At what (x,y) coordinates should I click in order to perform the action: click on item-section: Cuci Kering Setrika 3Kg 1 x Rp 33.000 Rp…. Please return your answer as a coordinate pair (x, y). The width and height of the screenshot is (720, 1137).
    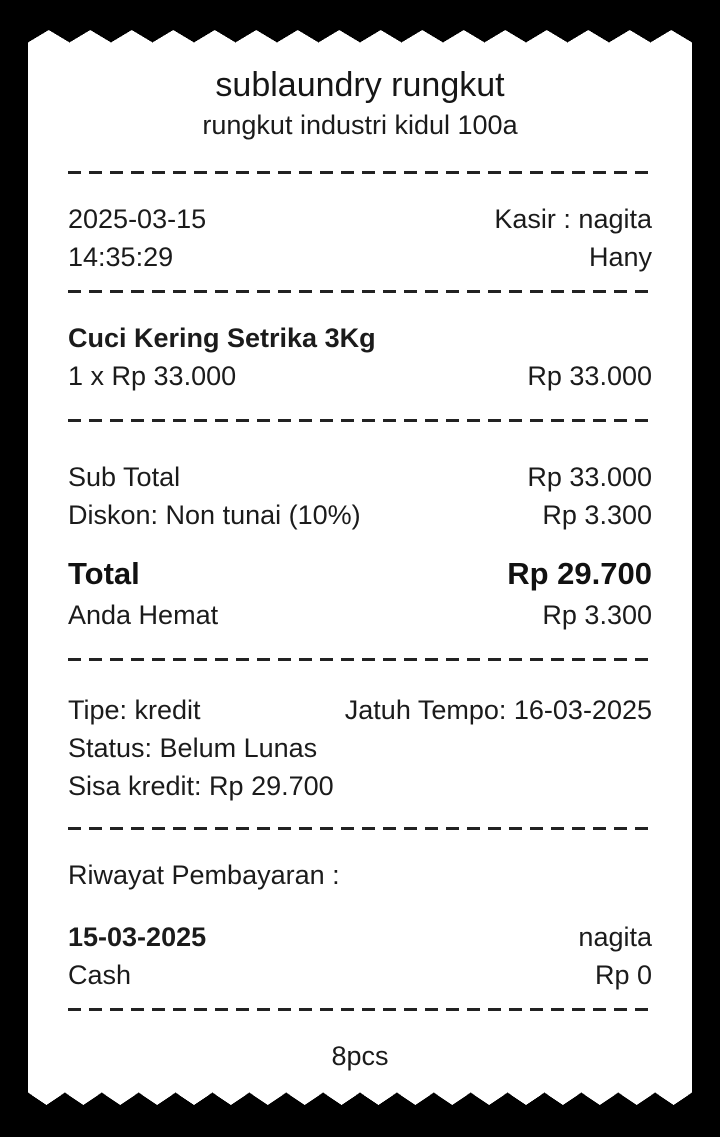
    Looking at the image, I should click on (360, 357).